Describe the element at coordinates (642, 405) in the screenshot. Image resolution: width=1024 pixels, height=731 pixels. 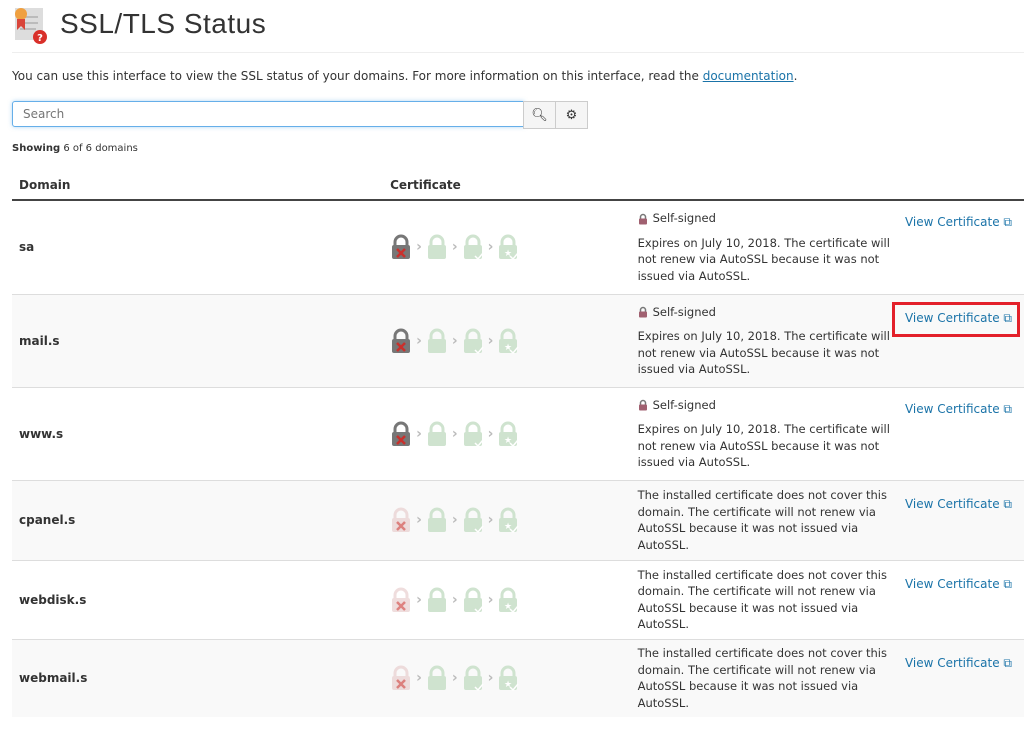
I see `lock-icon` at that location.